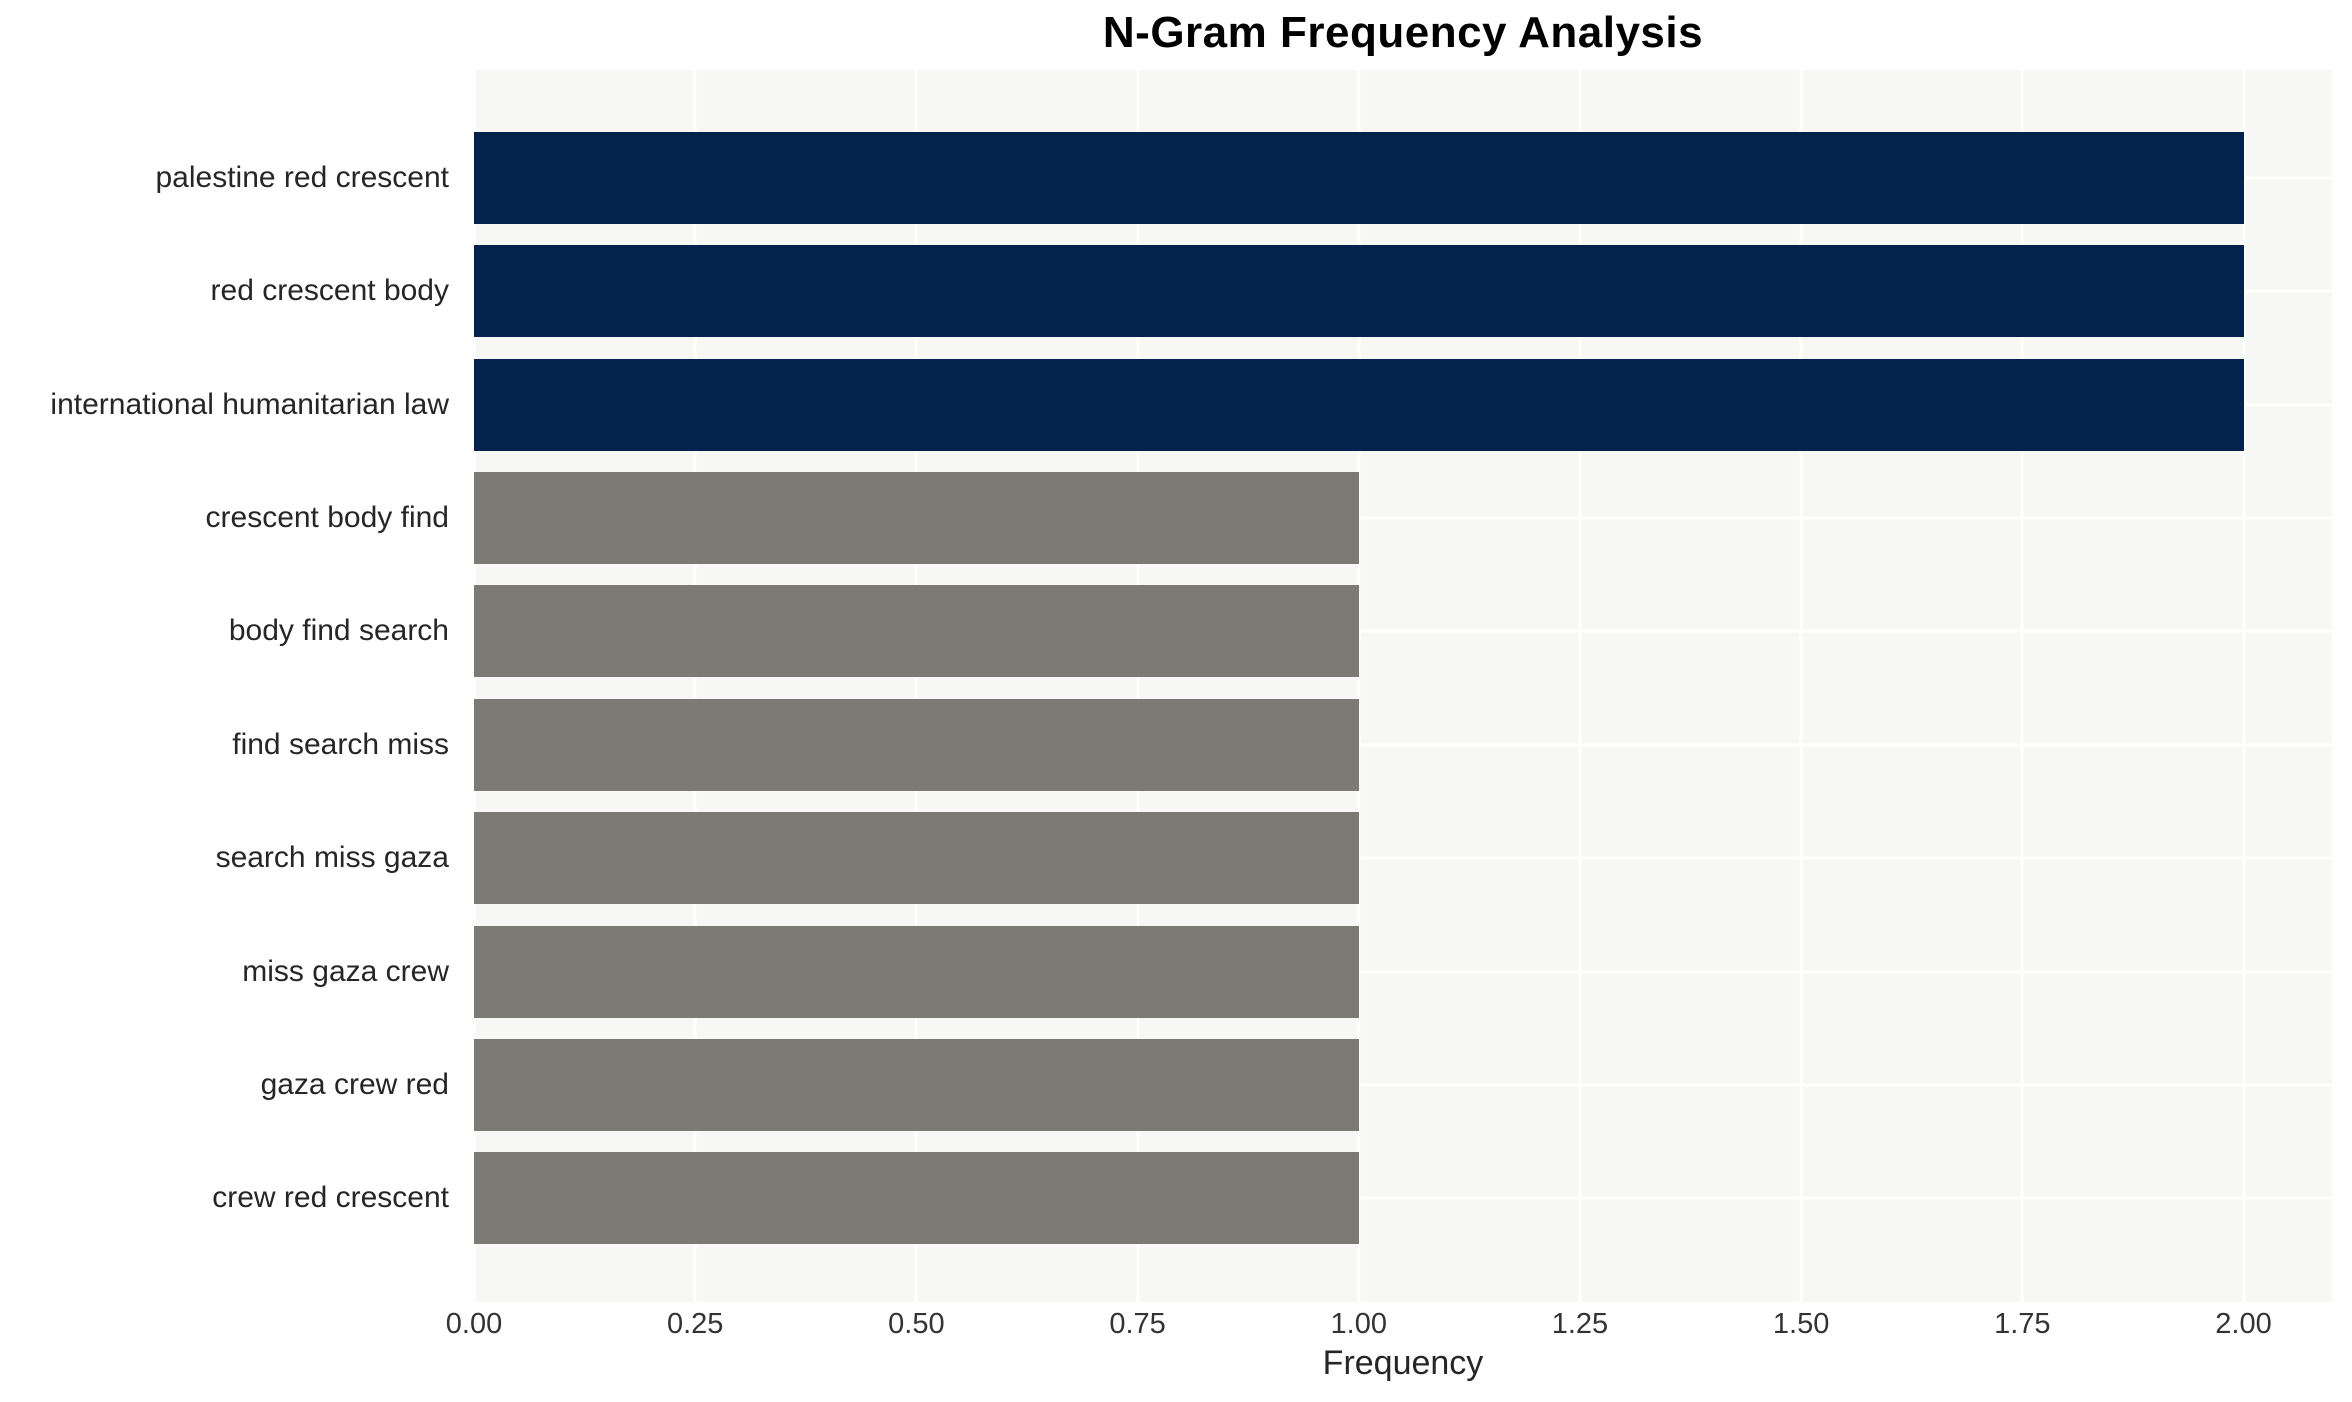  Describe the element at coordinates (327, 517) in the screenshot. I see `category-label: crescent body find` at that location.